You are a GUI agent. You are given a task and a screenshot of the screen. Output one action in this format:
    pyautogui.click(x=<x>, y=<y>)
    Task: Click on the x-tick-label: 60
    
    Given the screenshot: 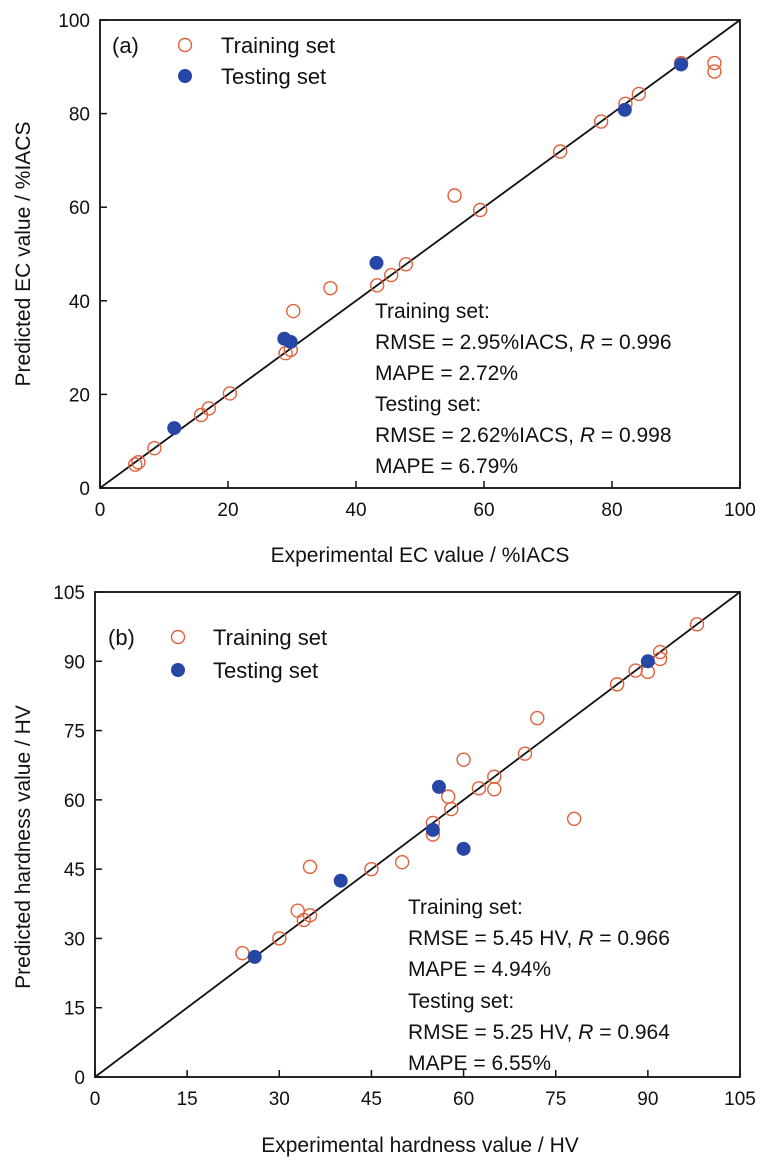 What is the action you would take?
    pyautogui.click(x=483, y=510)
    